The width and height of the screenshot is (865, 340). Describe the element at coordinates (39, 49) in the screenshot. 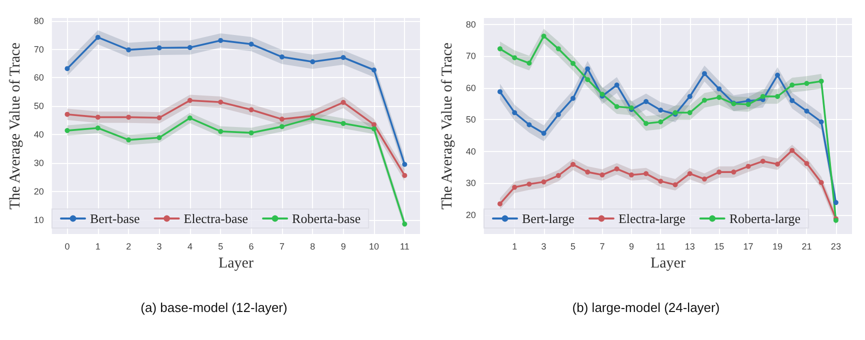

I see `y-tick-label: 70` at that location.